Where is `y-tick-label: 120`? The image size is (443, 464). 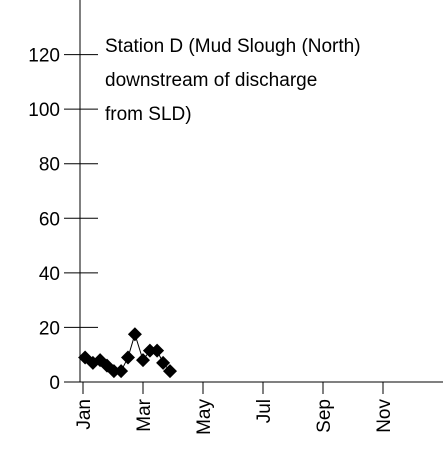 y-tick-label: 120 is located at coordinates (44, 56).